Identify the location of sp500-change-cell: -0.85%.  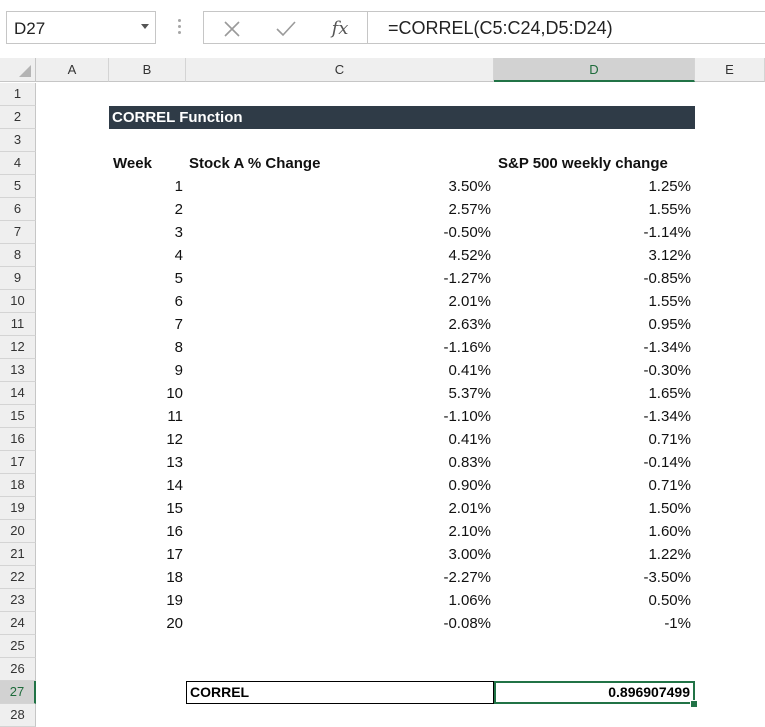
(667, 278).